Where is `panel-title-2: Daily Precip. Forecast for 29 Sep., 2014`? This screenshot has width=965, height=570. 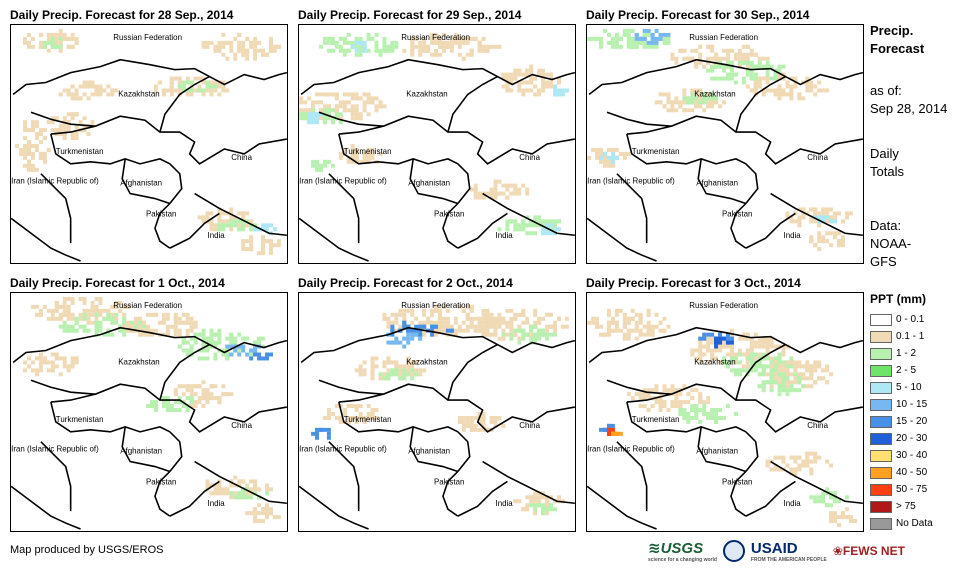 panel-title-2: Daily Precip. Forecast for 29 Sep., 2014 is located at coordinates (410, 15).